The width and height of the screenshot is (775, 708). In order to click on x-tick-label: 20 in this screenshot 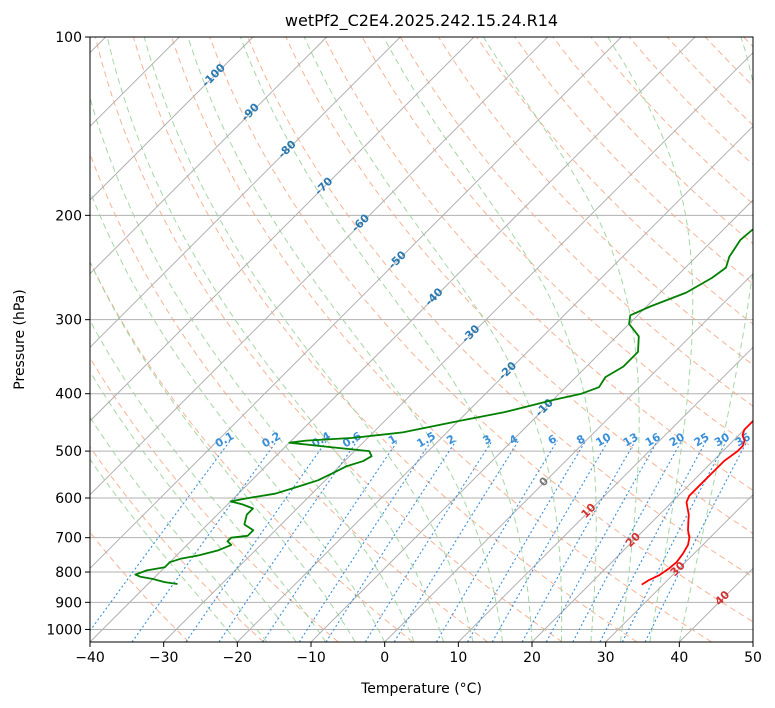, I will do `click(532, 658)`.